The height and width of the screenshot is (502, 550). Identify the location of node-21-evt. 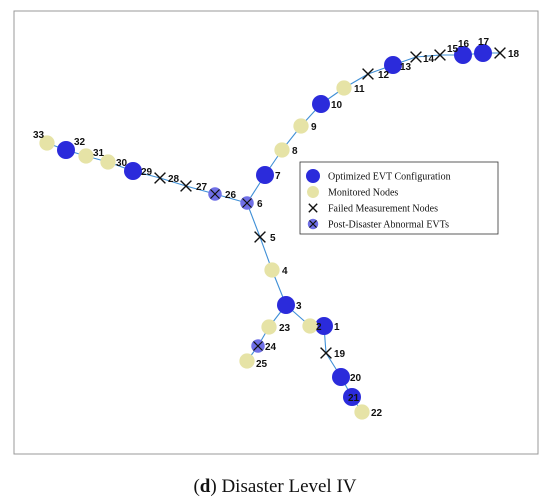
(352, 397).